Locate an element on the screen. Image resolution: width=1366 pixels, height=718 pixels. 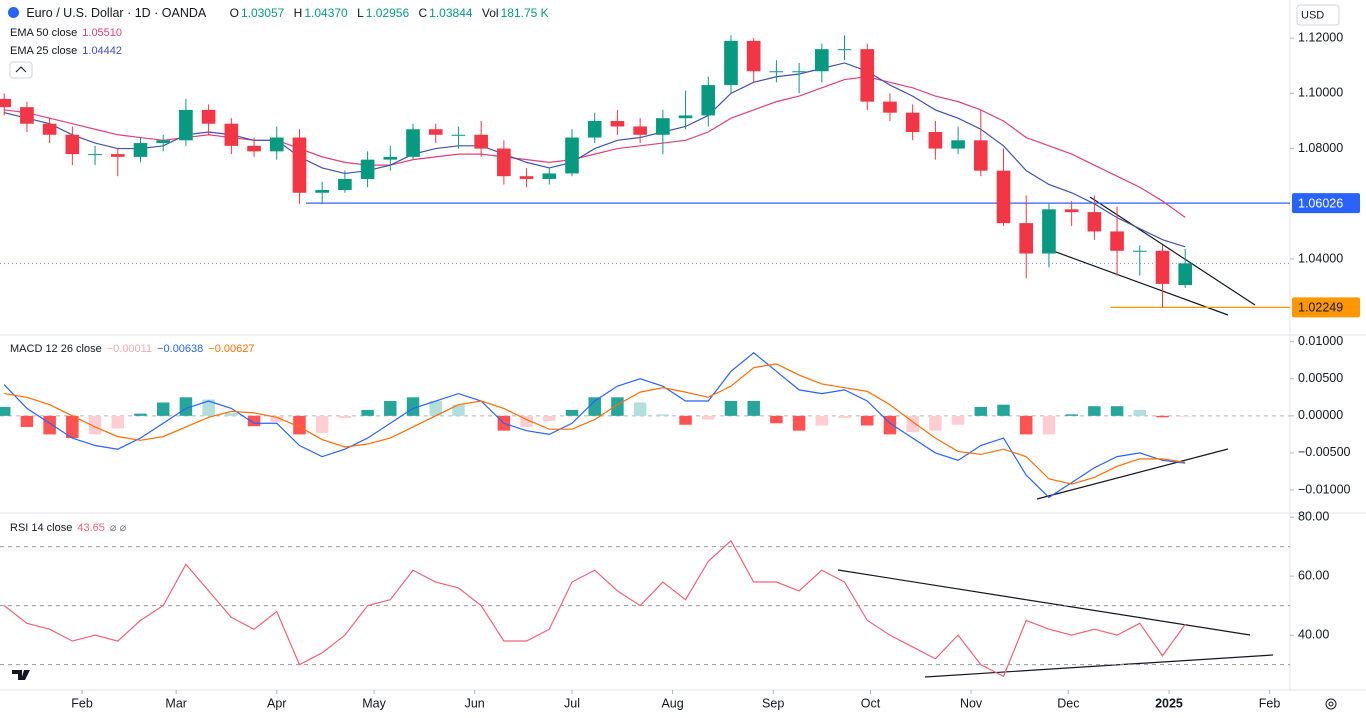
x-tick-label: May is located at coordinates (374, 703).